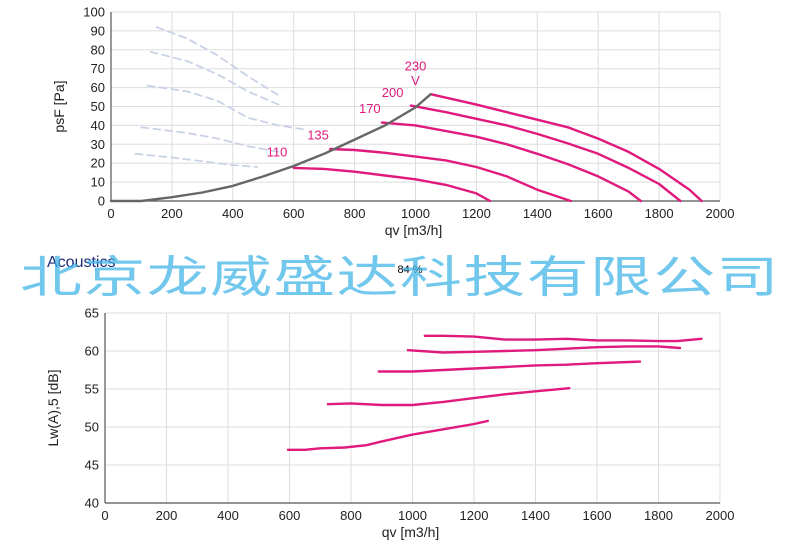 The image size is (801, 553). Describe the element at coordinates (98, 30) in the screenshot. I see `y-tick-label: 90` at that location.